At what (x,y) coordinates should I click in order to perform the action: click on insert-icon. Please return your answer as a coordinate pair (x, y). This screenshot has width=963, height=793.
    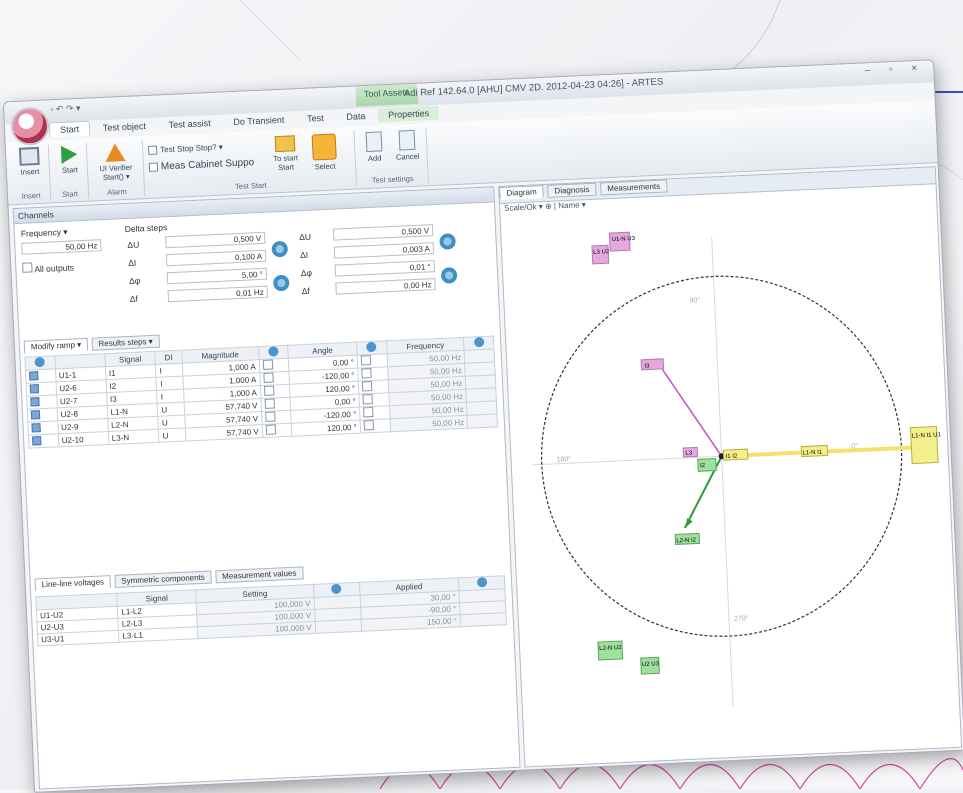
    Looking at the image, I should click on (29, 156).